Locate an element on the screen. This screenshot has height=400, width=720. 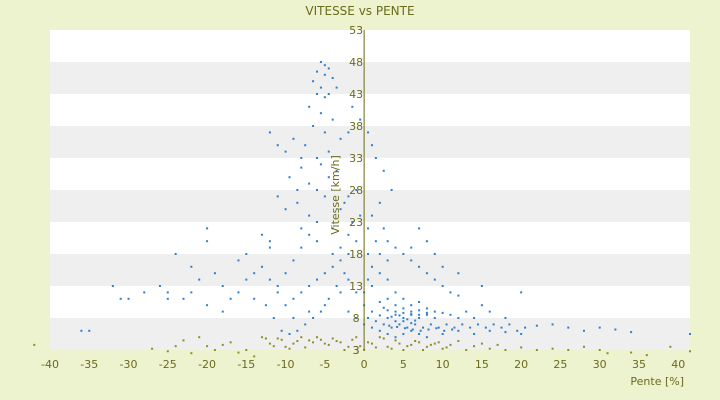
y-tick-label: 8 is located at coordinates (356, 318).